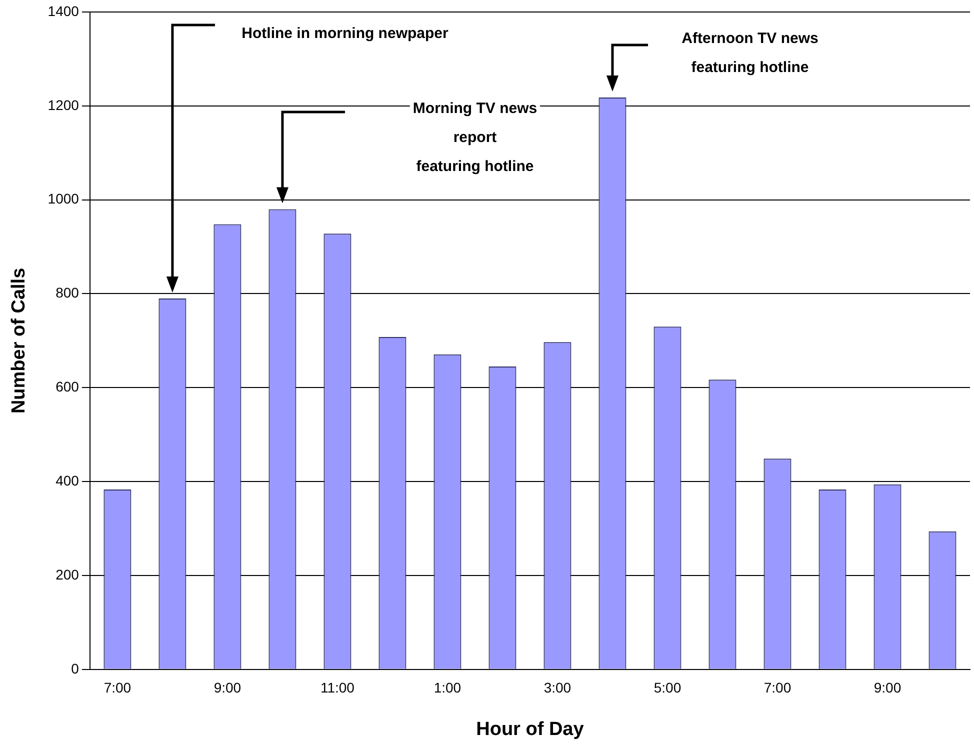 The height and width of the screenshot is (755, 974). What do you see at coordinates (448, 688) in the screenshot?
I see `x-tick-label: 1:00` at bounding box center [448, 688].